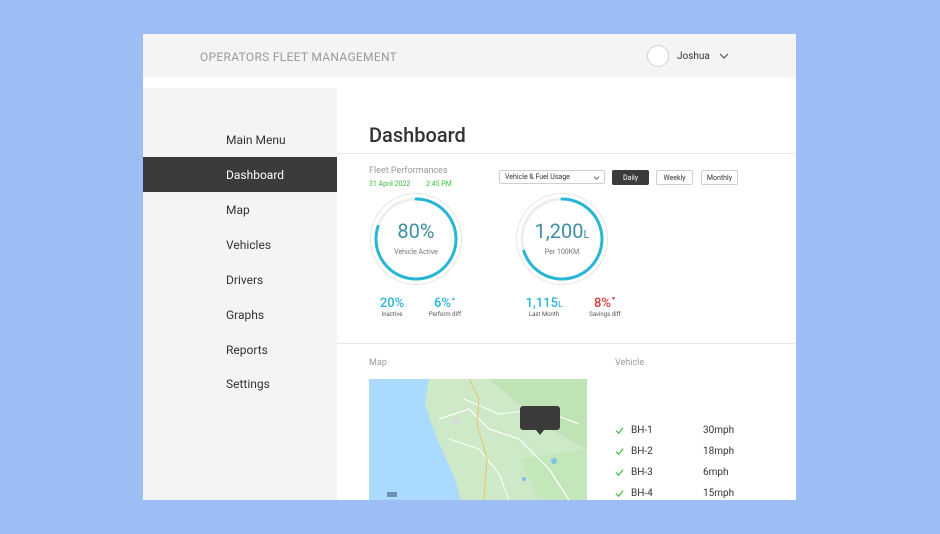 The height and width of the screenshot is (534, 940). Describe the element at coordinates (630, 363) in the screenshot. I see `vehicle-list-title: Vehicle` at that location.